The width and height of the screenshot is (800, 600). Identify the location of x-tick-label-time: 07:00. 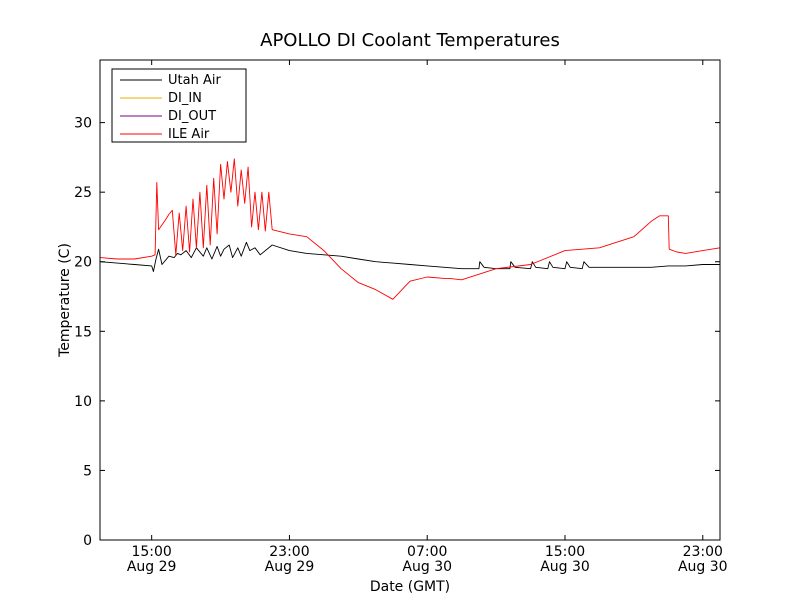
(427, 552).